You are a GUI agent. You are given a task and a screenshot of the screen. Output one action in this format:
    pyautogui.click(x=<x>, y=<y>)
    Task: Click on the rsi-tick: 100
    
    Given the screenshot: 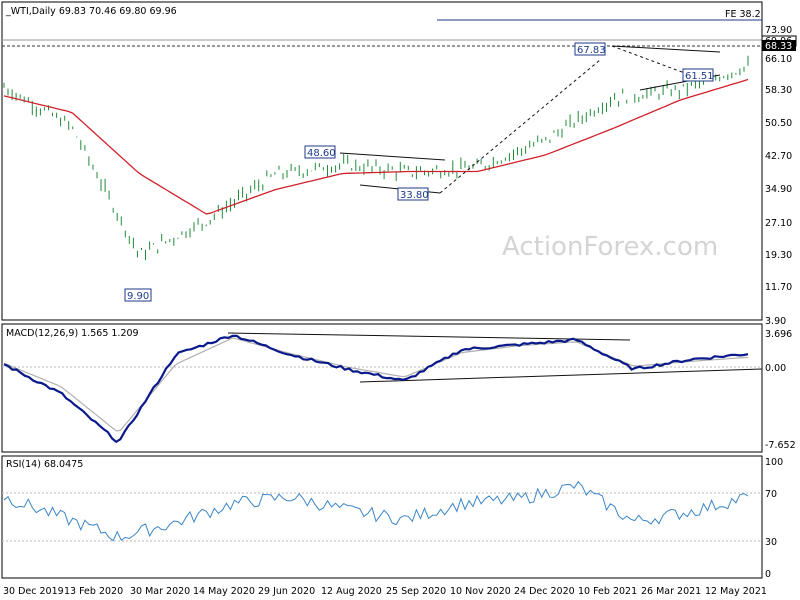 What is the action you would take?
    pyautogui.click(x=774, y=462)
    